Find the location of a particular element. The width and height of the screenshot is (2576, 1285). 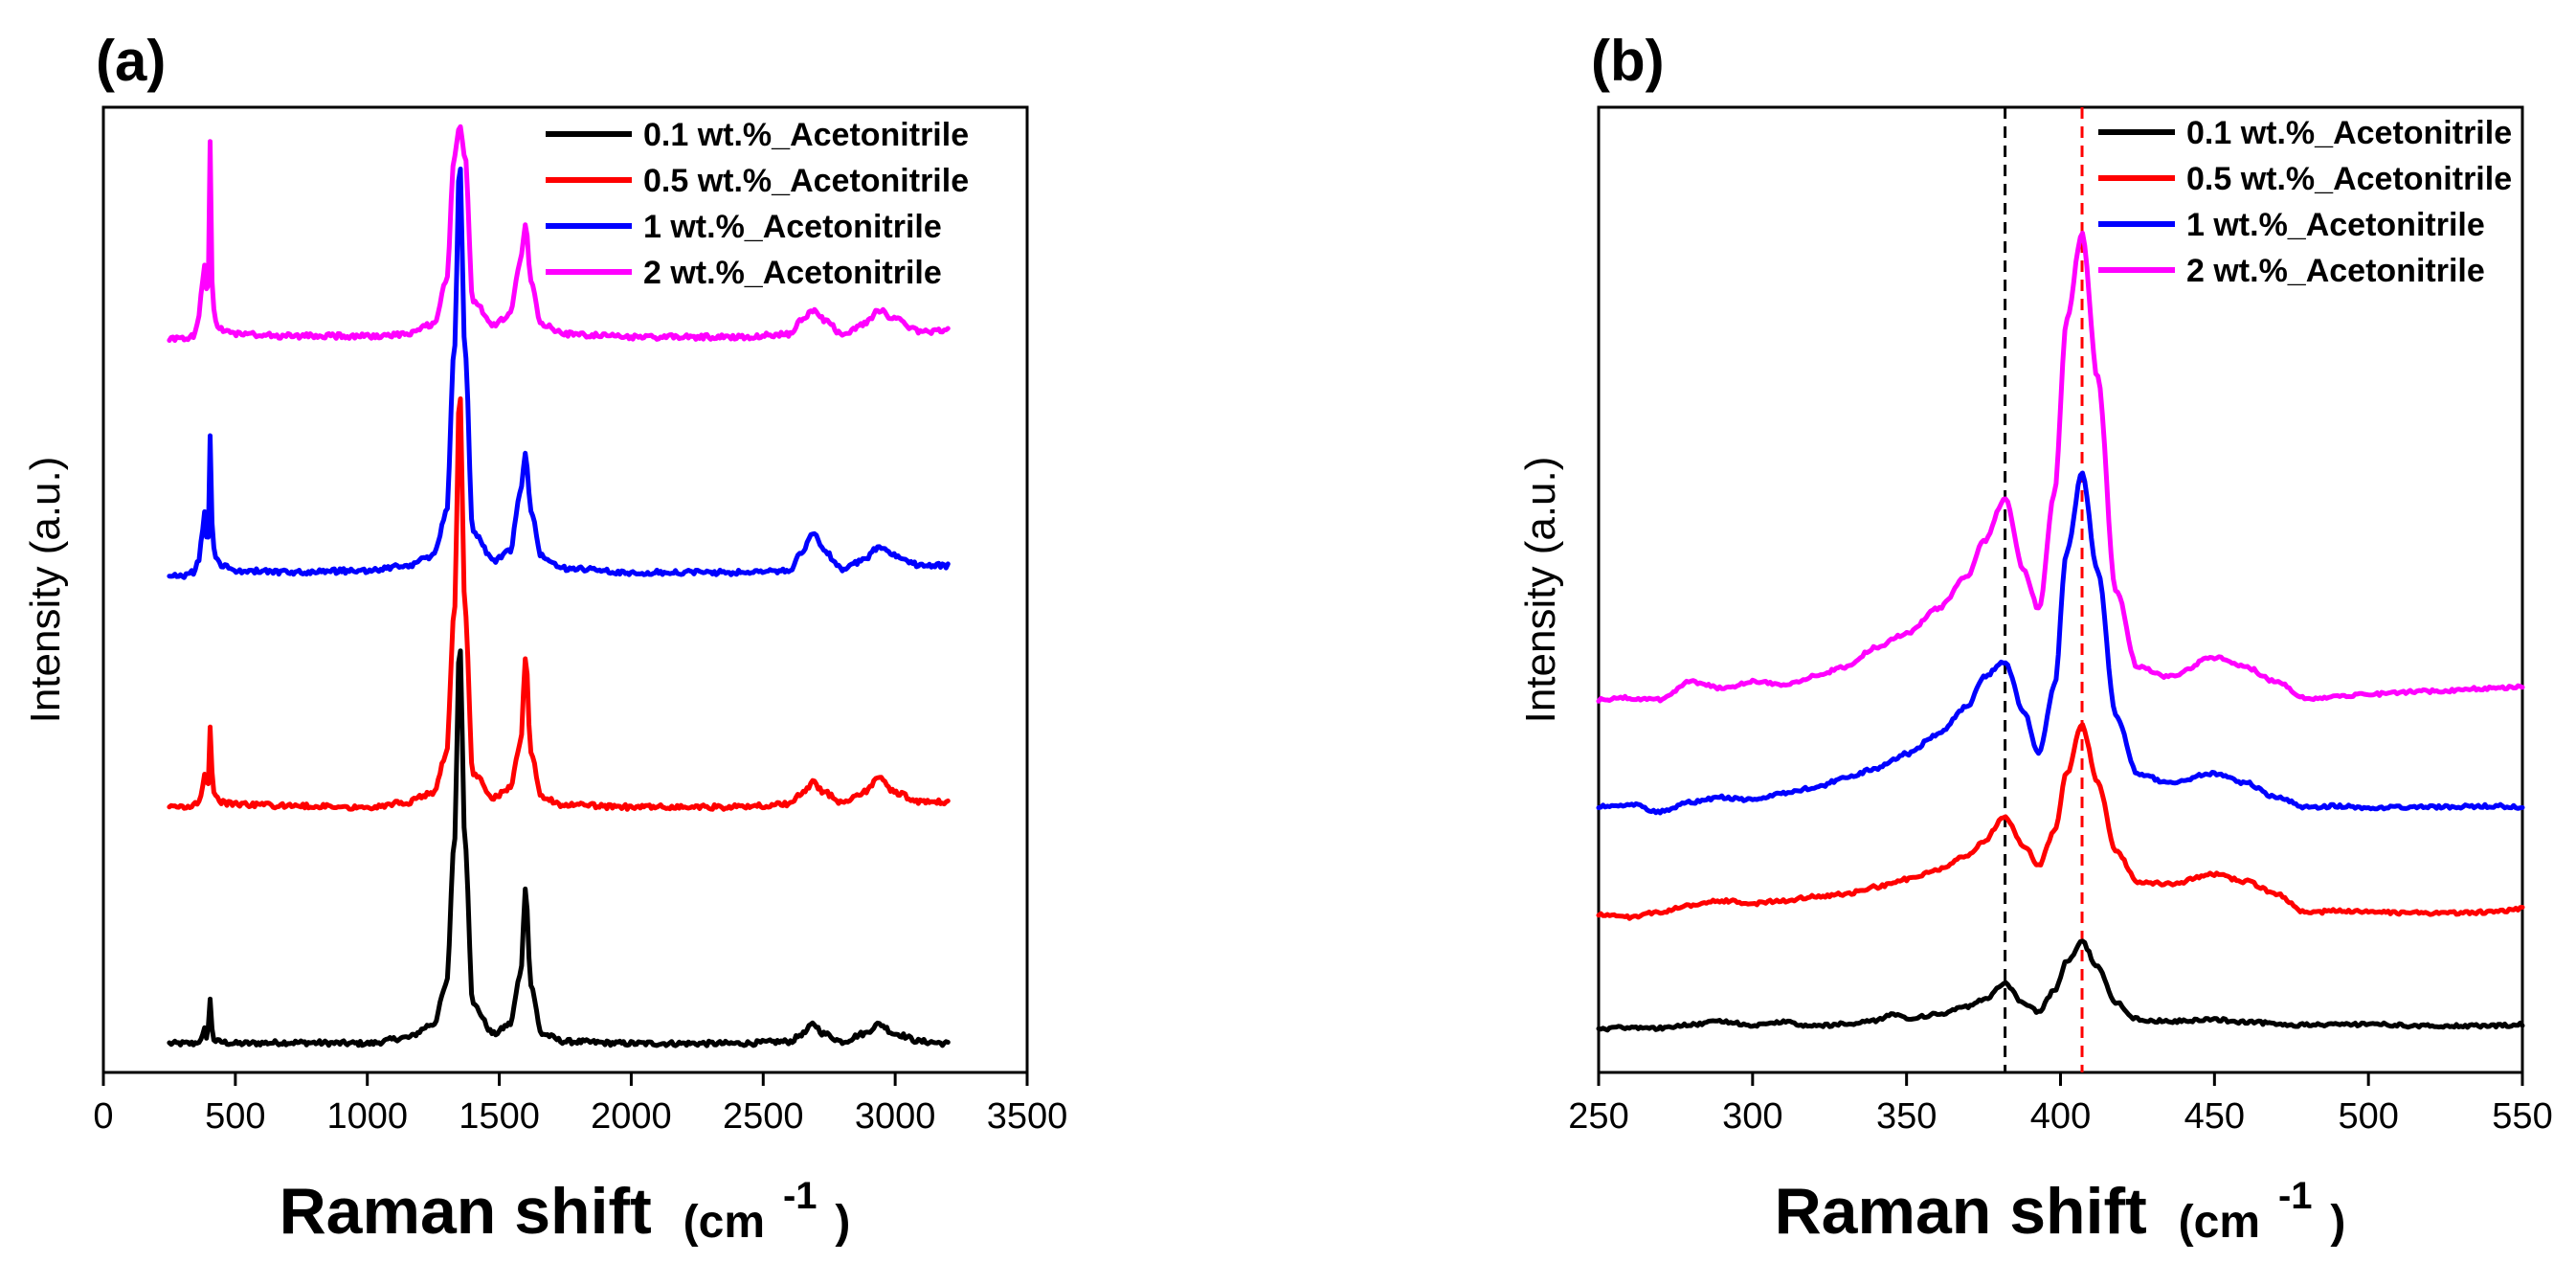

x-tick-label-b-0: 250 is located at coordinates (1598, 1117).